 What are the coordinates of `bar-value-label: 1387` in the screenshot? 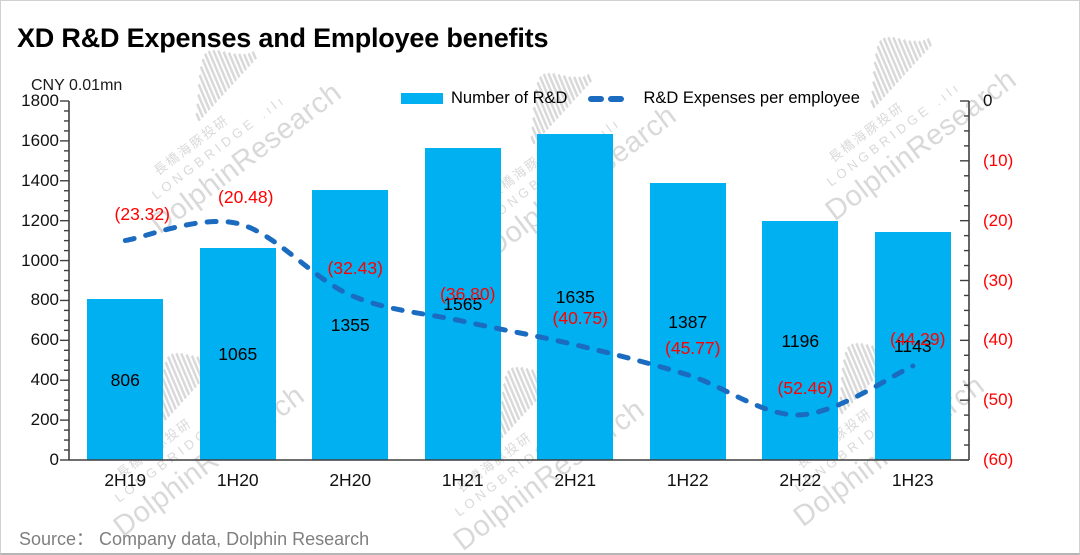 It's located at (688, 321).